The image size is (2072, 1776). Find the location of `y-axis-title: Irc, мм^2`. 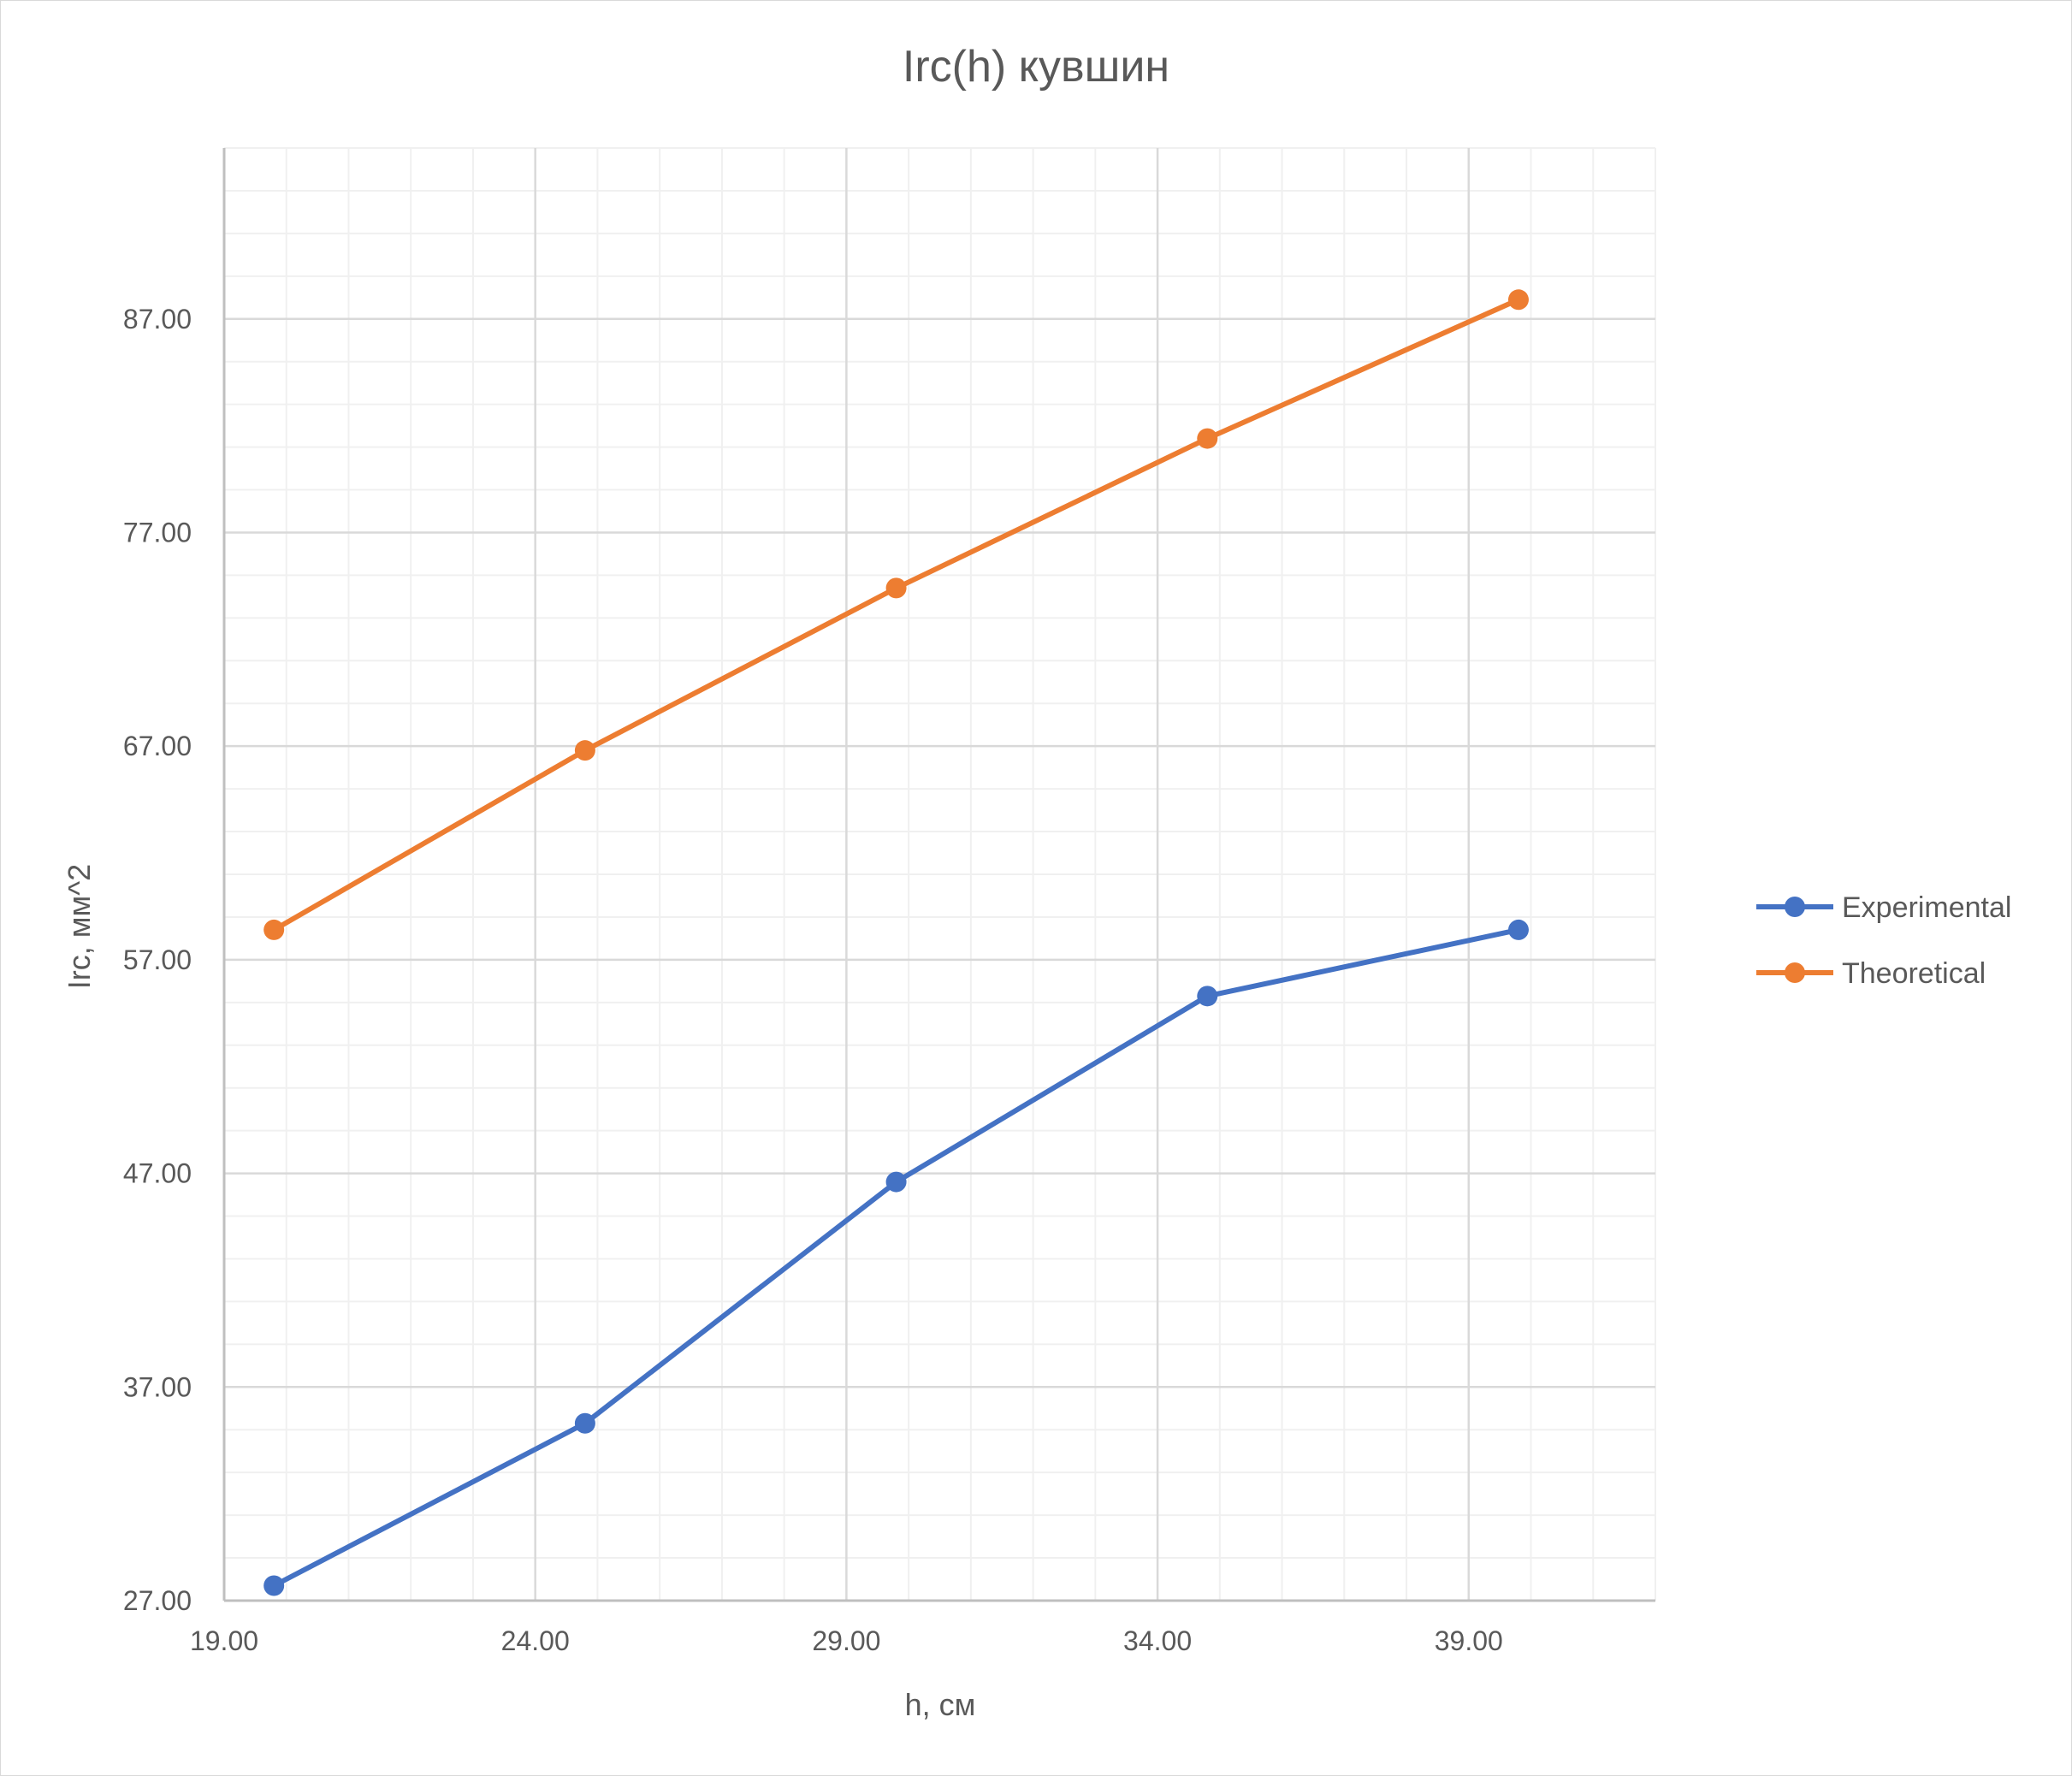

y-axis-title: Irc, мм^2 is located at coordinates (79, 926).